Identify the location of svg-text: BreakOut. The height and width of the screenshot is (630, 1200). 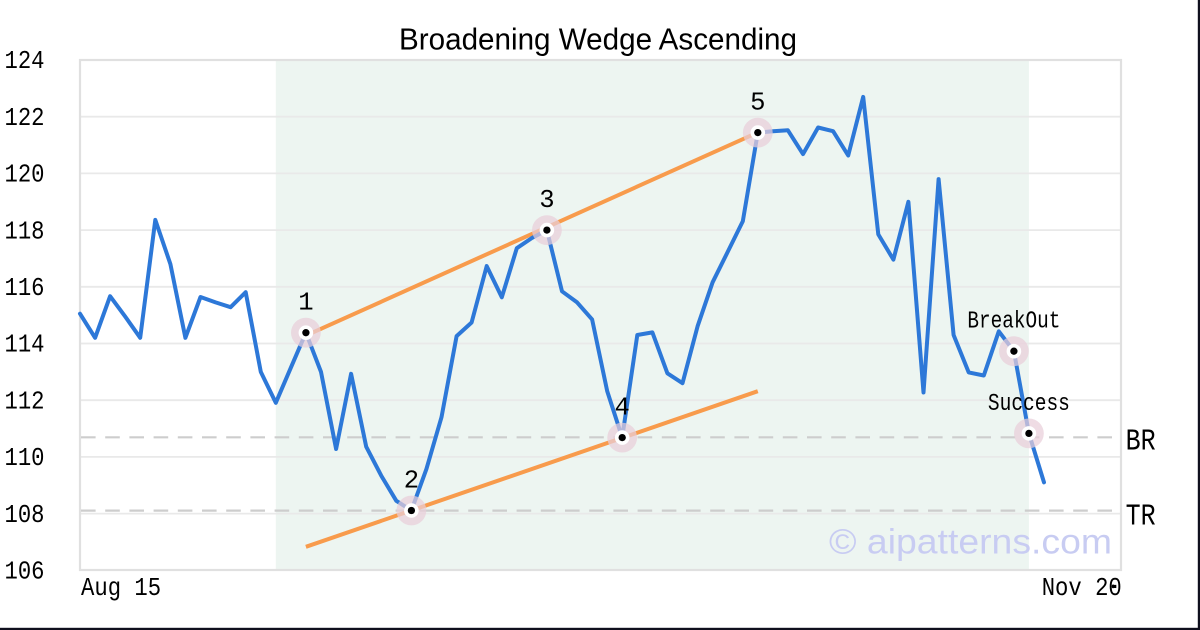
(1013, 322).